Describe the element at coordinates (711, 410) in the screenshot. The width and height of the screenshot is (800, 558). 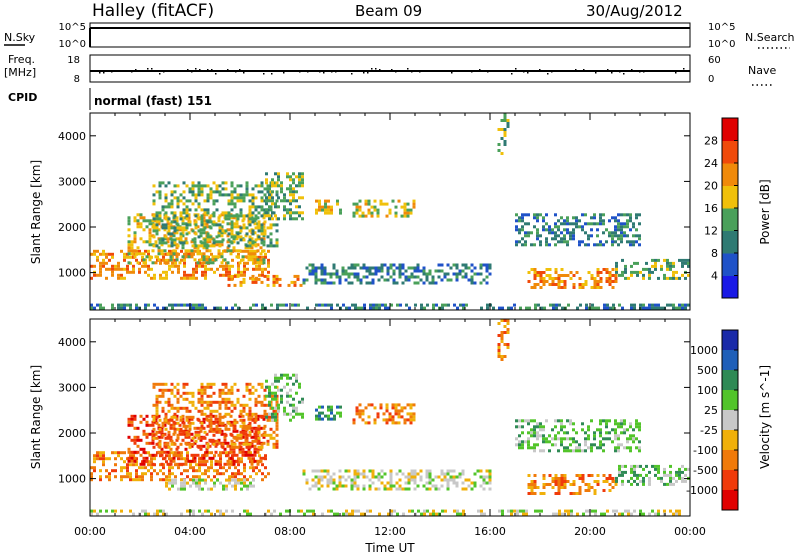
I see `velocity-colorbar-tick-label: 25` at that location.